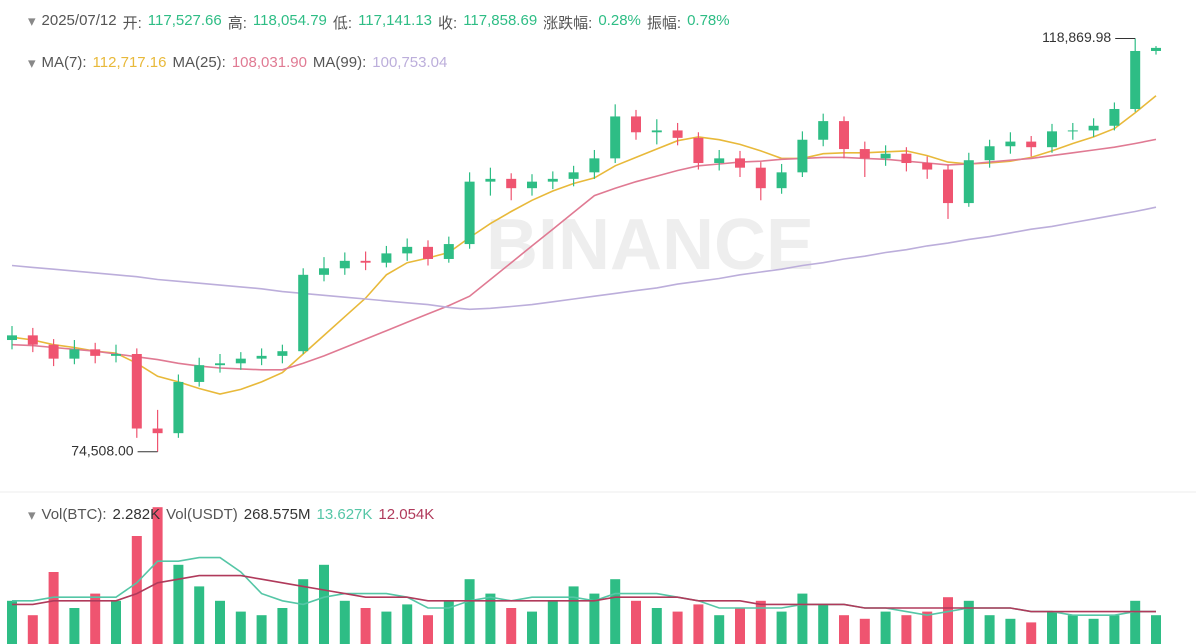  What do you see at coordinates (129, 62) in the screenshot?
I see `ma-value: 112,717.16` at bounding box center [129, 62].